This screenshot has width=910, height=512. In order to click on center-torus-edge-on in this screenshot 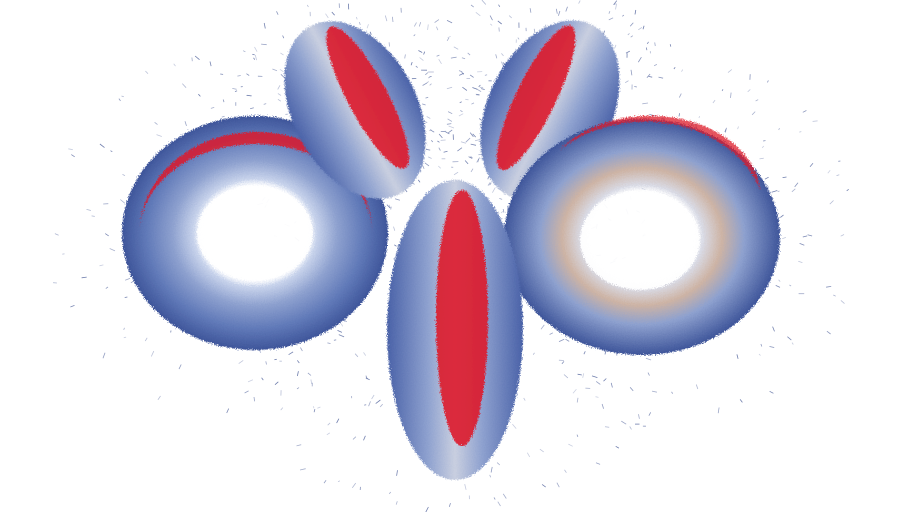, I will do `click(455, 330)`.